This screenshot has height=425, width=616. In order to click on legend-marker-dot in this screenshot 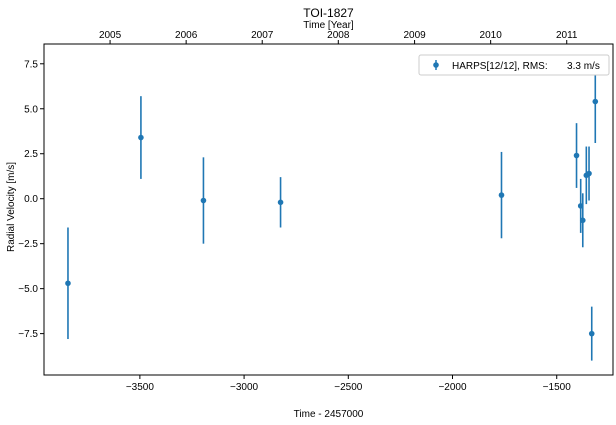, I will do `click(436, 65)`.